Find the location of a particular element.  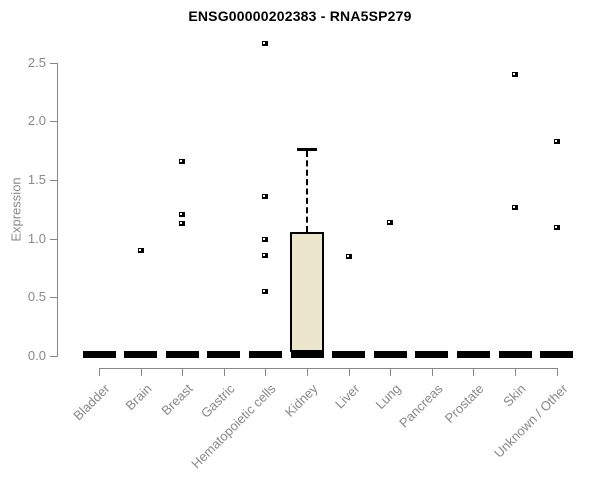

y-tick-label: 0.5 is located at coordinates (36, 297).